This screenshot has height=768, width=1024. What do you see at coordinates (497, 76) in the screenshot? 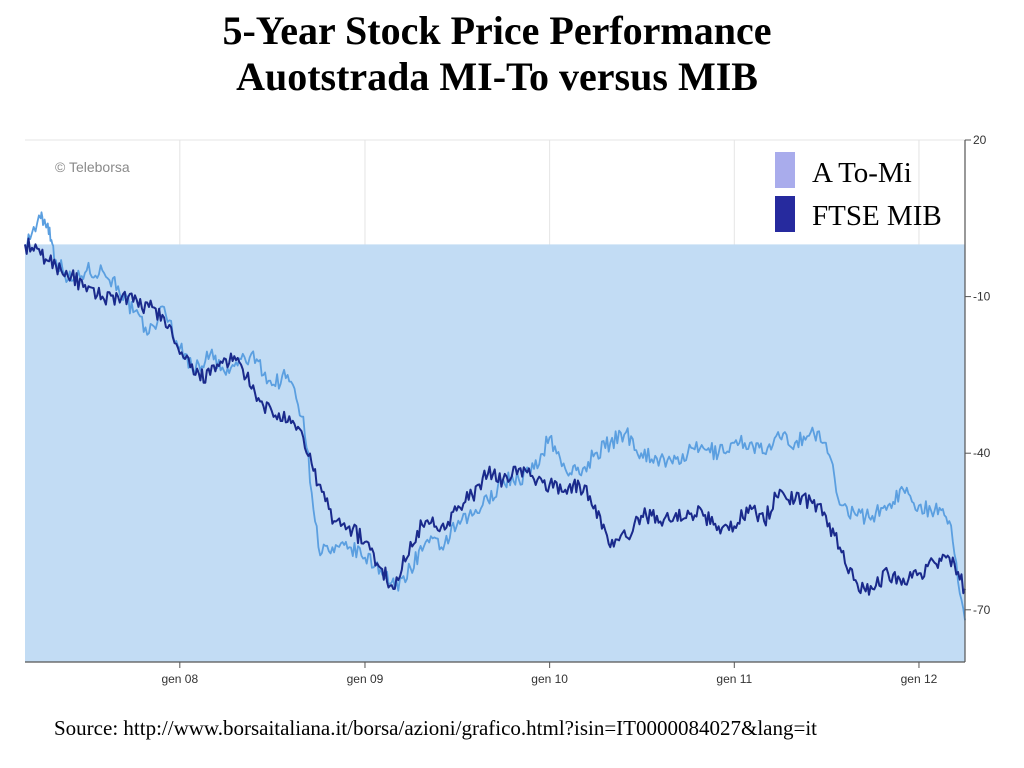
I see `title-line-2: Auotstrada MI-To versus MIB` at bounding box center [497, 76].